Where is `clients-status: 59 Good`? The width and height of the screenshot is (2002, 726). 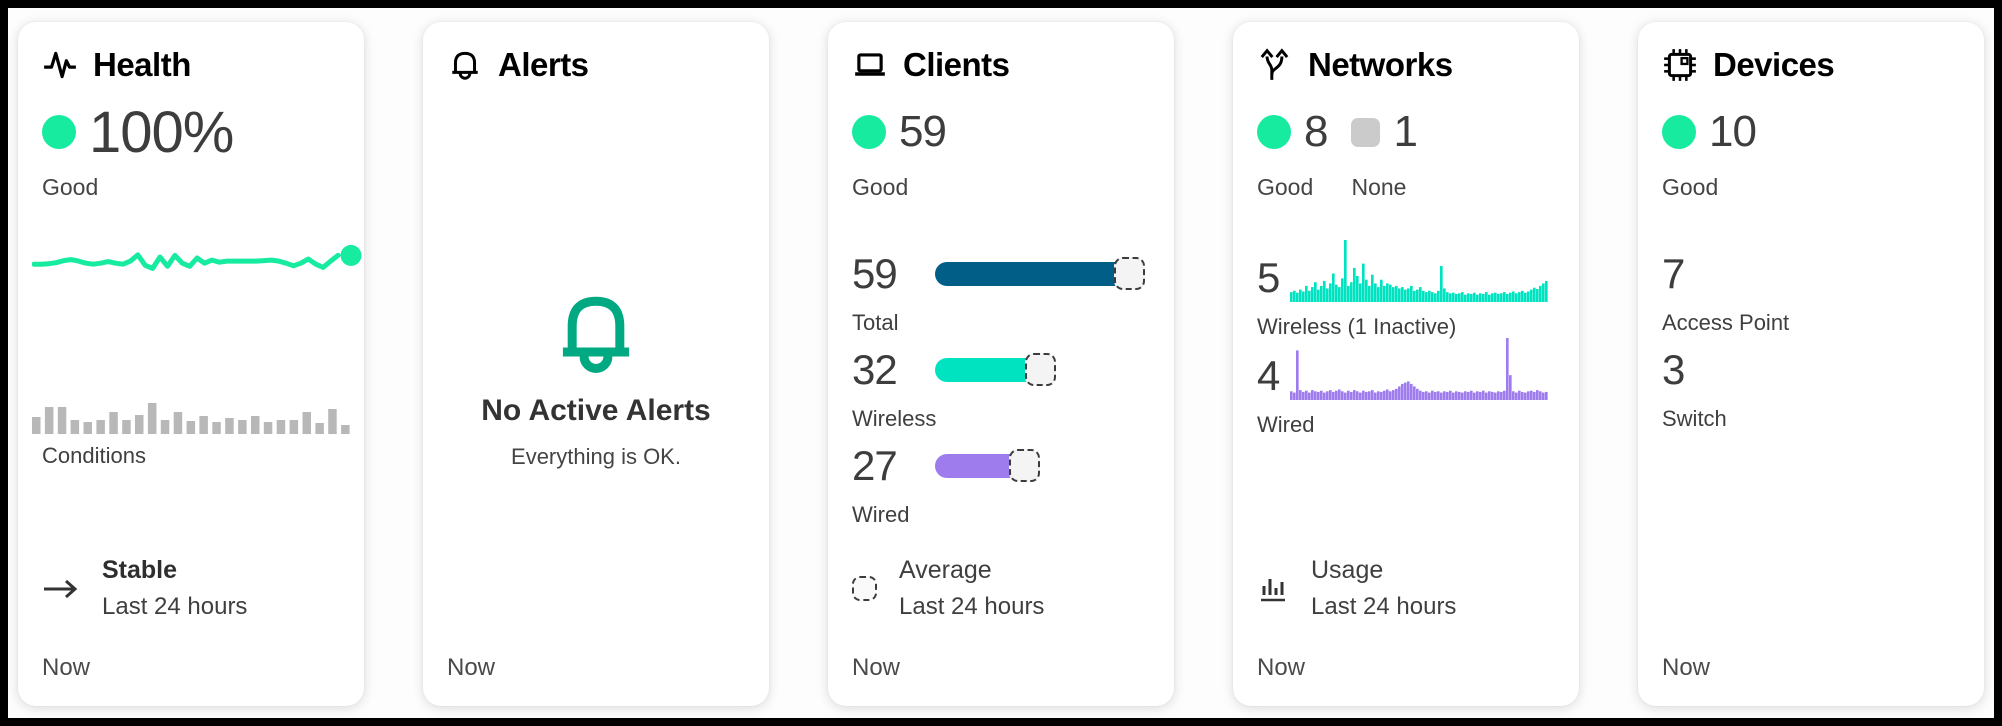
clients-status: 59 Good is located at coordinates (899, 153).